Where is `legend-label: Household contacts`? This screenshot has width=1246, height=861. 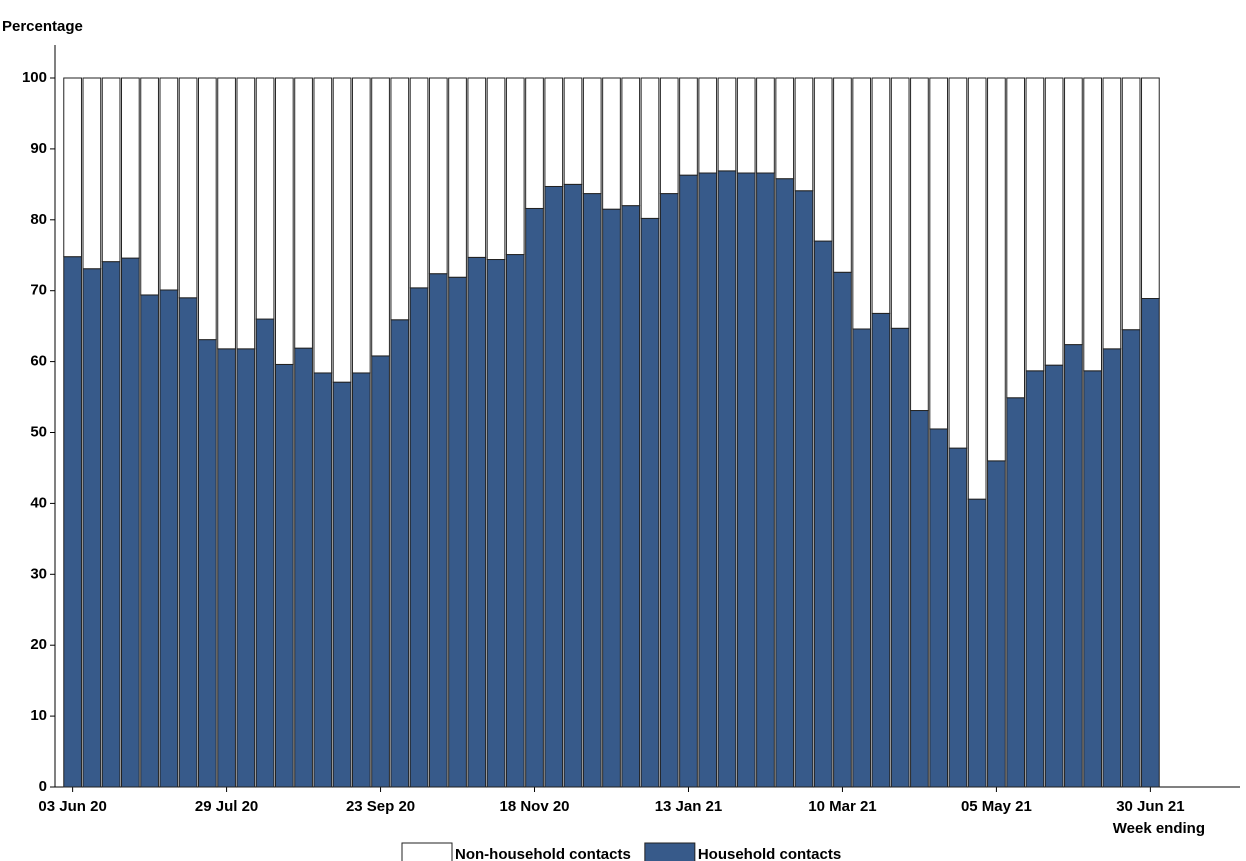 legend-label: Household contacts is located at coordinates (769, 853).